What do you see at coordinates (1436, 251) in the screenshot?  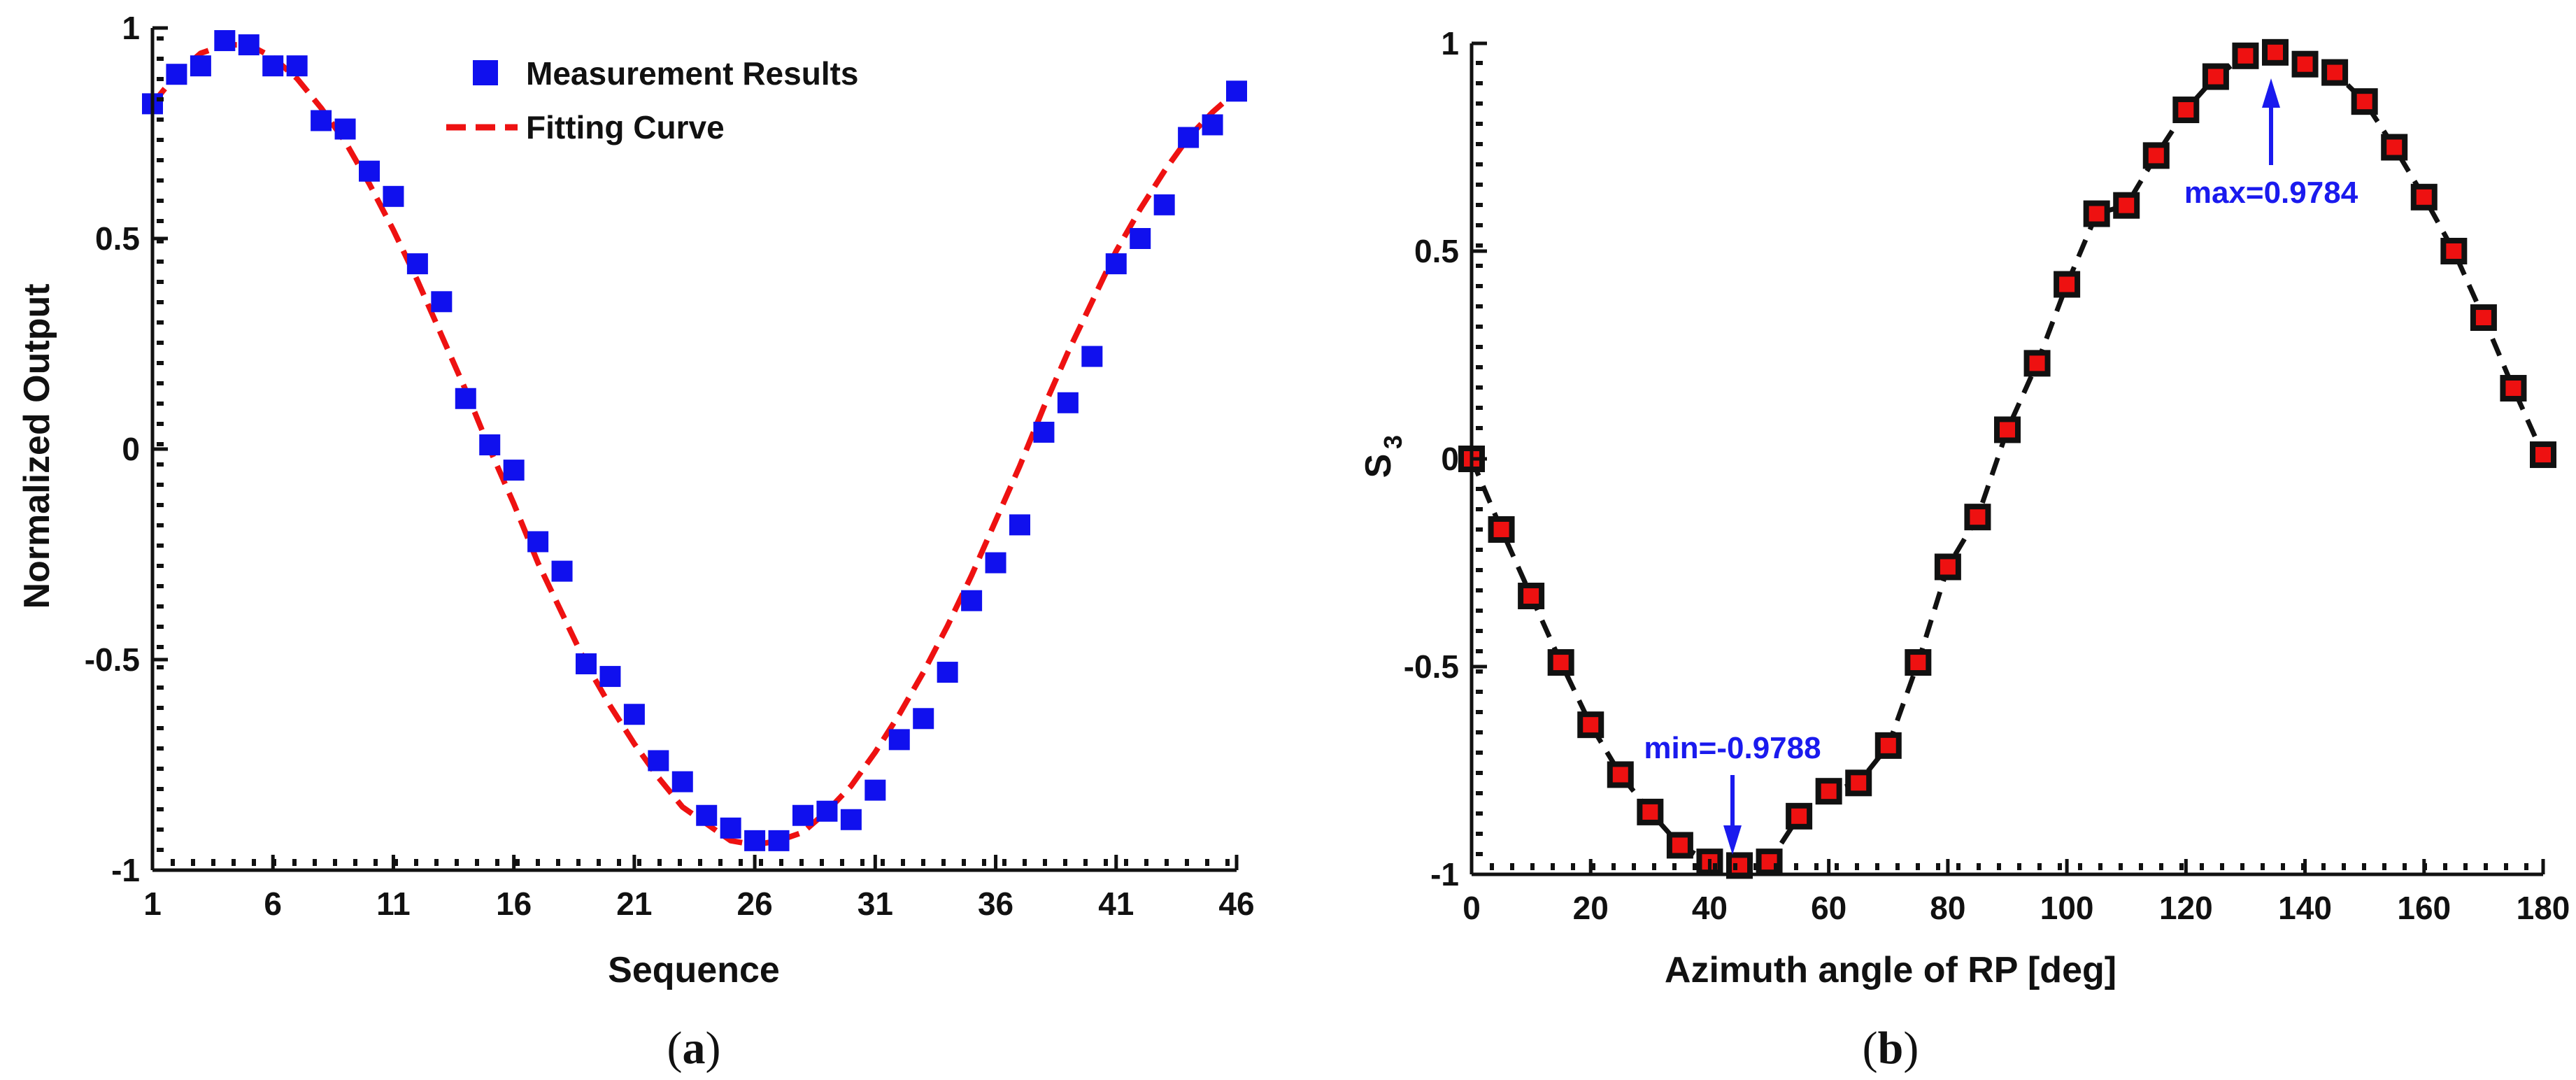 I see `y-tick-label: 0.5` at bounding box center [1436, 251].